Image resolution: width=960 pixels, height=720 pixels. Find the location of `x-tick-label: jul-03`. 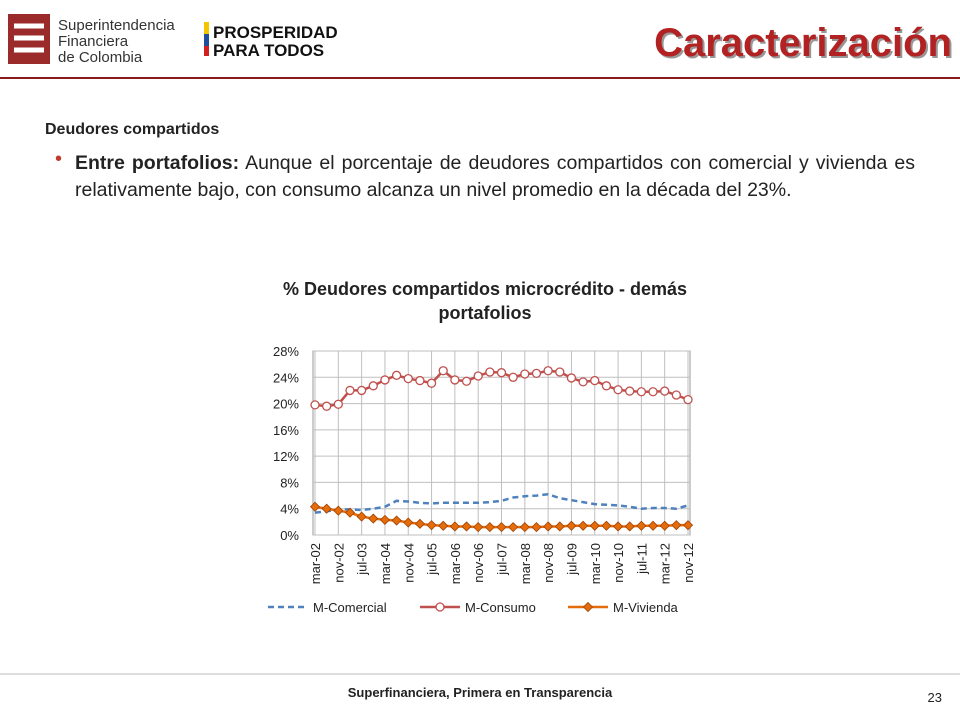

x-tick-label: jul-03 is located at coordinates (362, 559).